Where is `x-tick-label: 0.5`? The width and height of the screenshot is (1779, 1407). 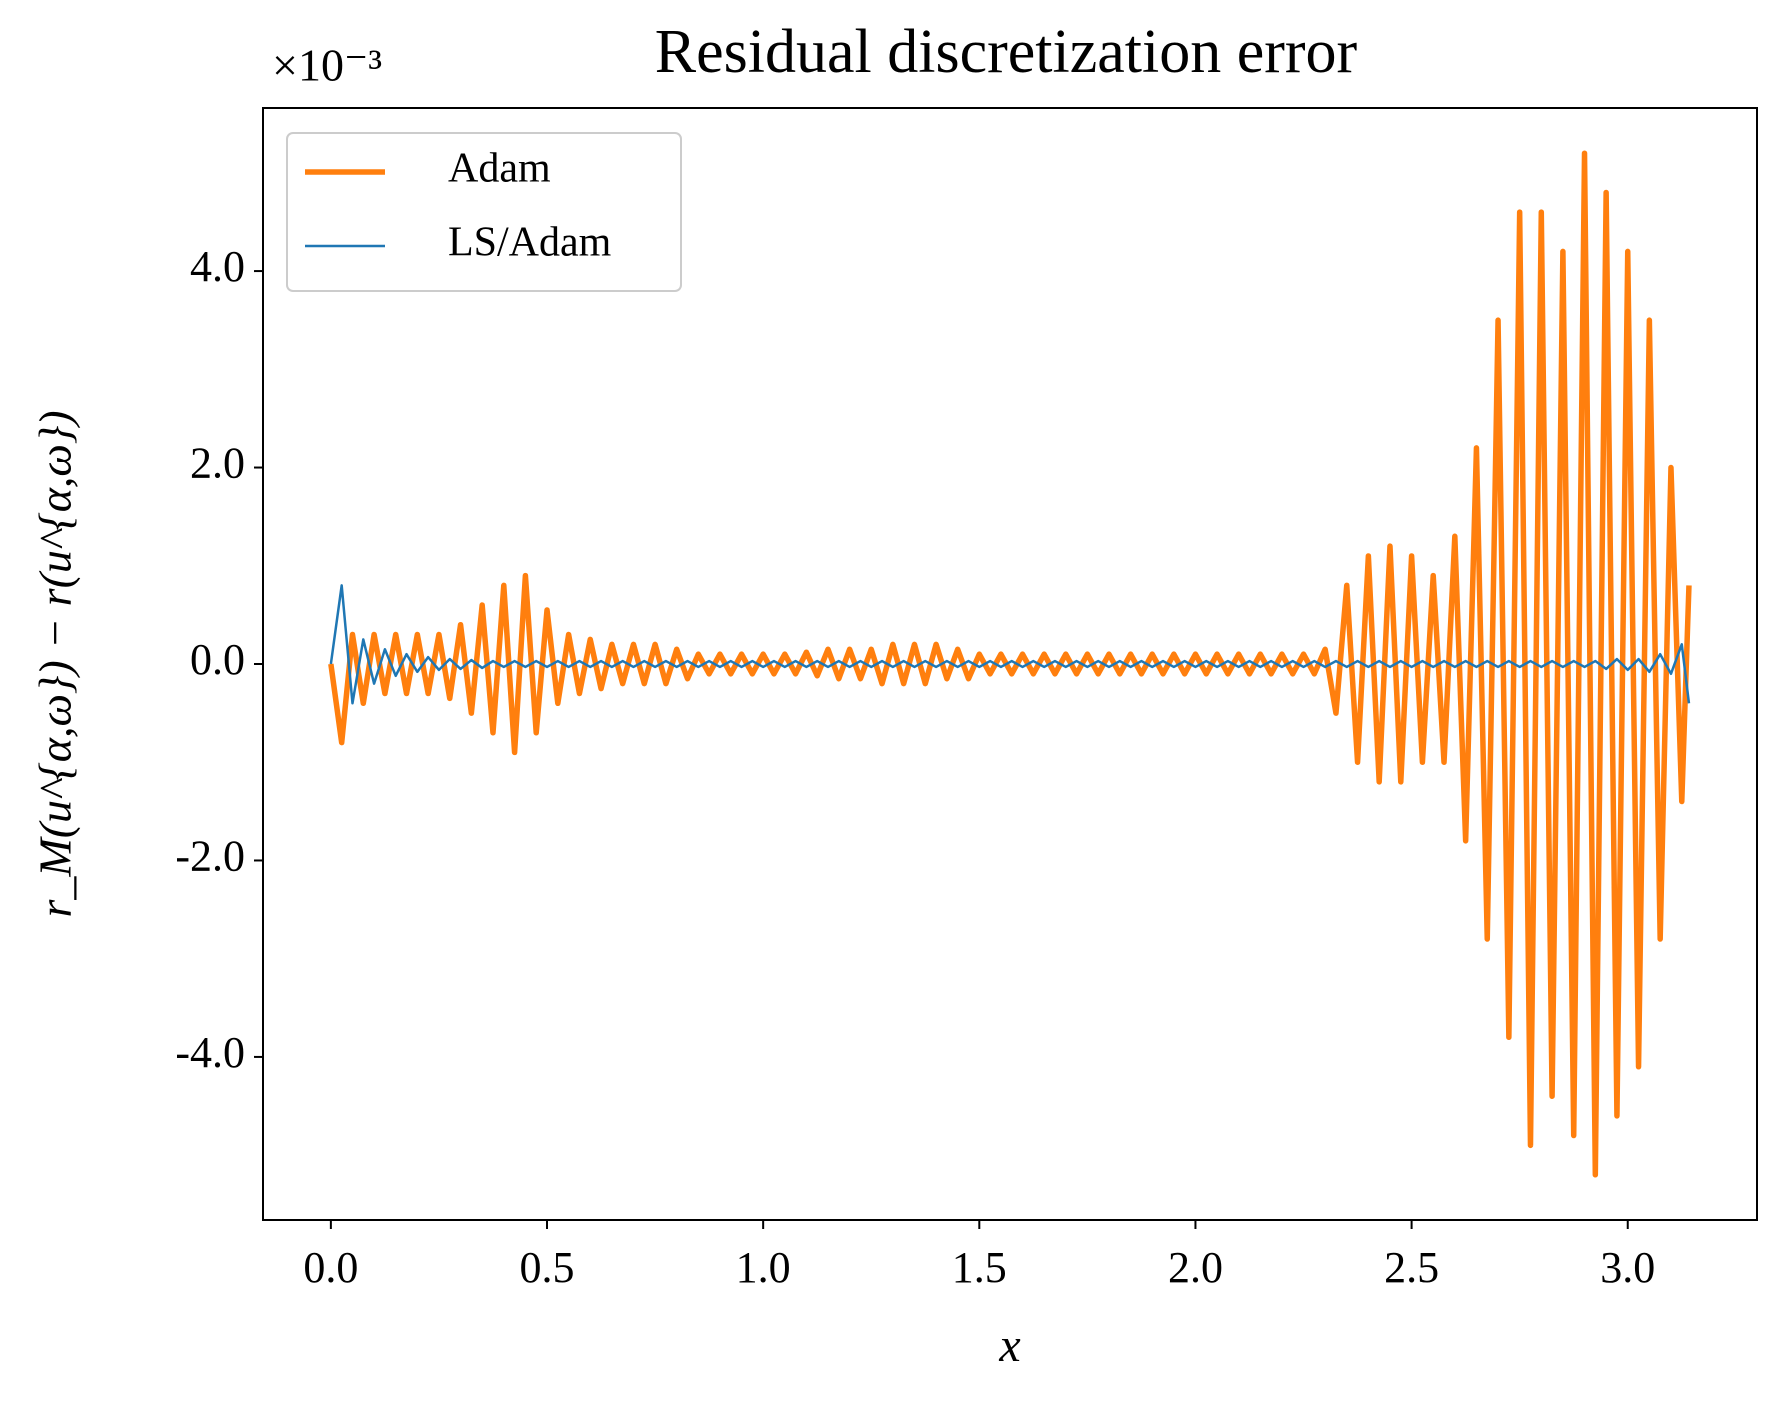
x-tick-label: 0.5 is located at coordinates (547, 1267).